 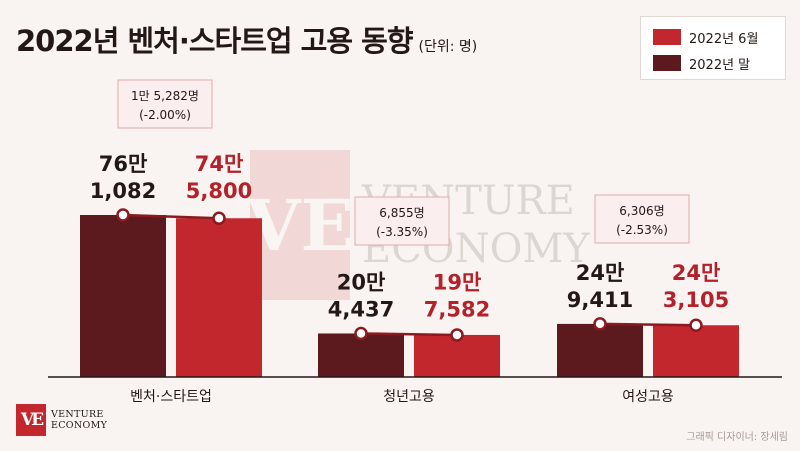 What do you see at coordinates (219, 191) in the screenshot?
I see `value-label-june: 5,800` at bounding box center [219, 191].